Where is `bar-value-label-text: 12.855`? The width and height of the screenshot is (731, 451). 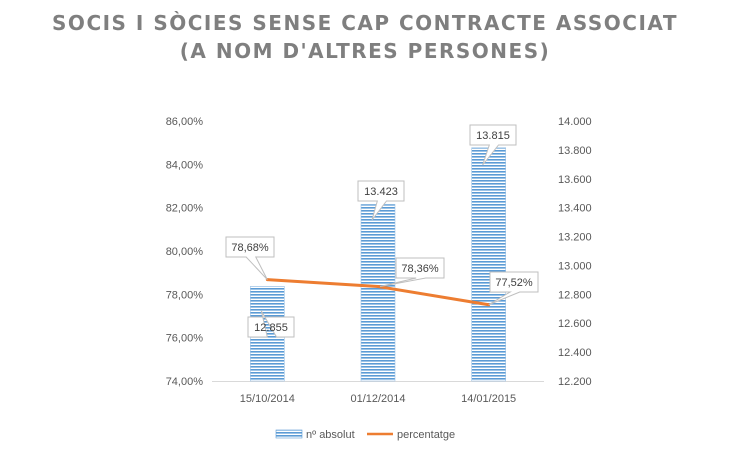
bar-value-label-text: 12.855 is located at coordinates (271, 328).